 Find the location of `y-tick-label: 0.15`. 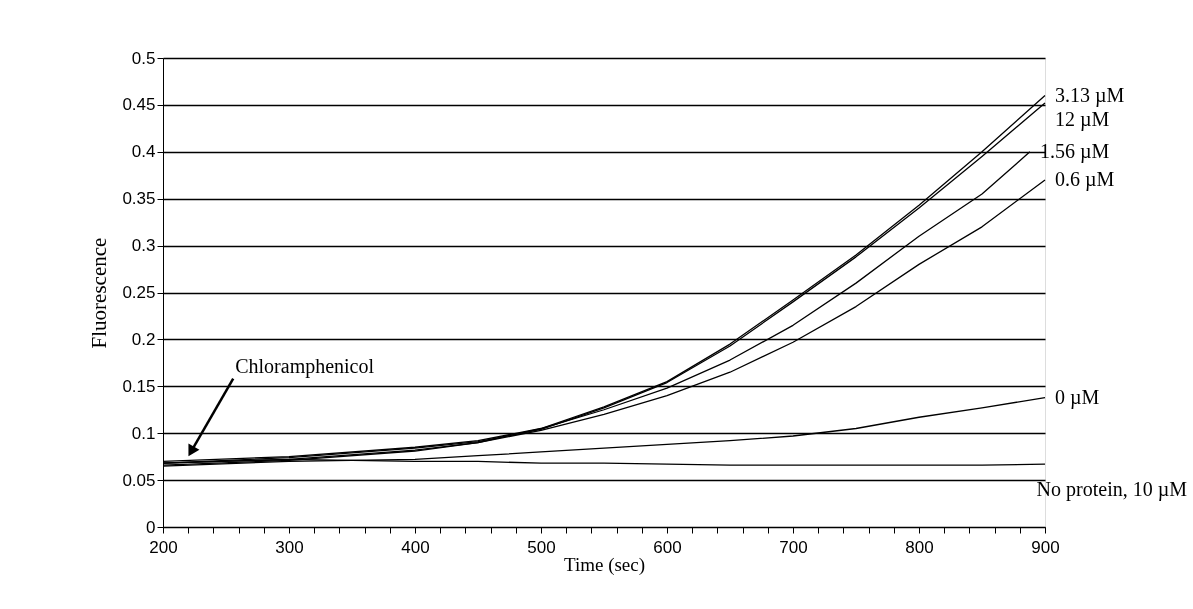

y-tick-label: 0.15 is located at coordinates (139, 386).